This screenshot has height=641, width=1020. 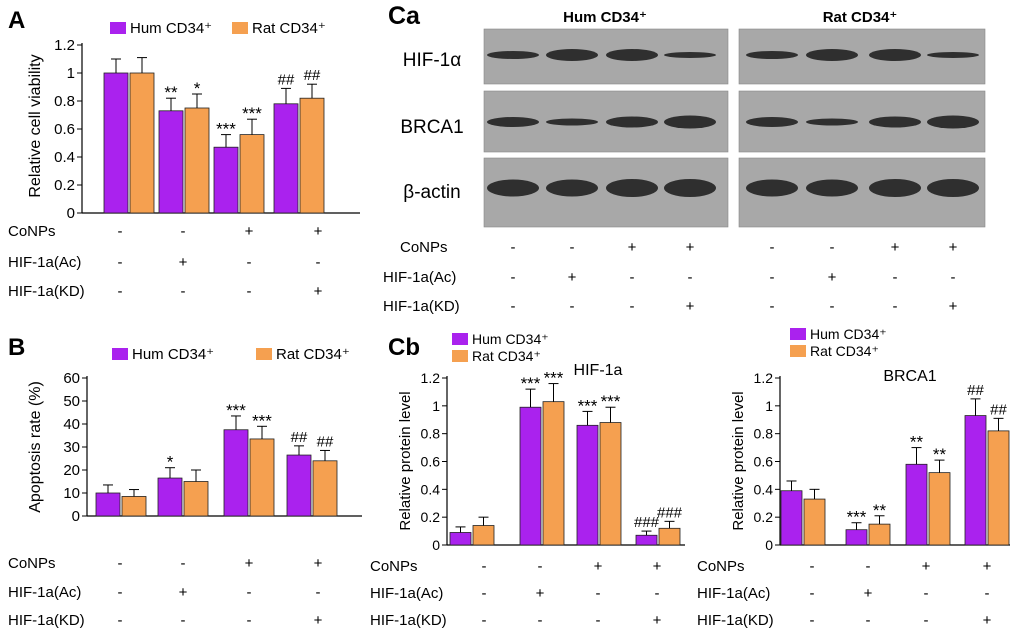 What do you see at coordinates (431, 489) in the screenshot?
I see `y-tick-label: 0.4` at bounding box center [431, 489].